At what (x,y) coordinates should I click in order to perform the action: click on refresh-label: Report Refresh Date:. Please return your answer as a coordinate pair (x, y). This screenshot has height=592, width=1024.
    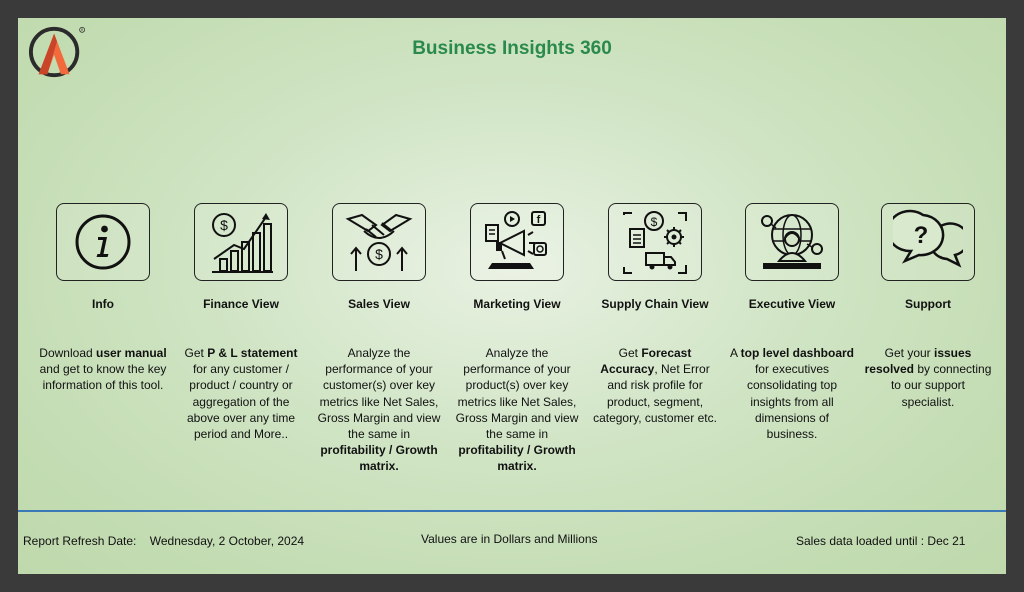
    Looking at the image, I should click on (80, 541).